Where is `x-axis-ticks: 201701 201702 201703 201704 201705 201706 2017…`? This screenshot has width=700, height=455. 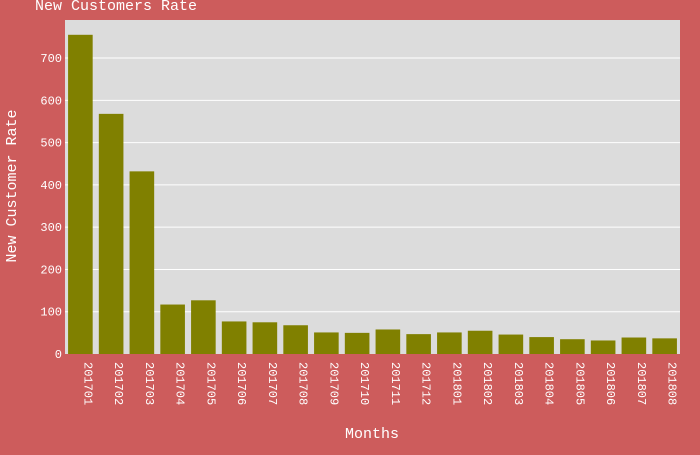
x-axis-ticks: 201701 201702 201703 201704 201705 201706 2017… is located at coordinates (379, 383).